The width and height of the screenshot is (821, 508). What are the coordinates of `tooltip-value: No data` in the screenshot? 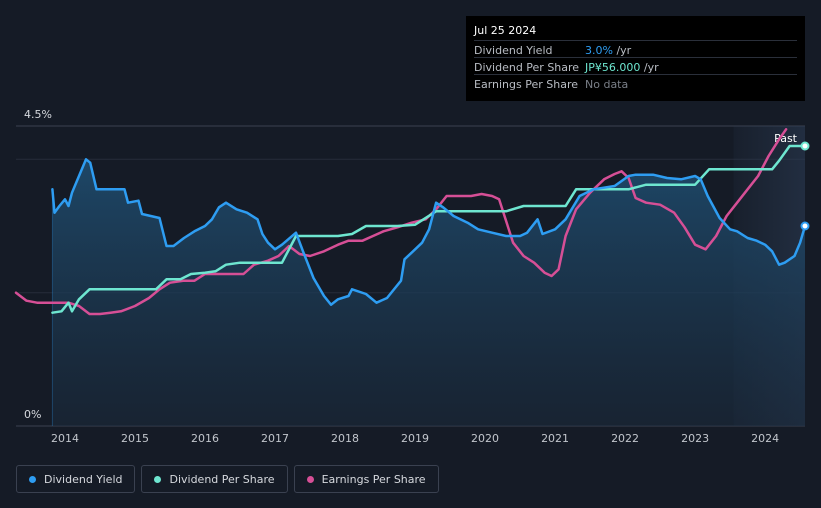 It's located at (607, 84).